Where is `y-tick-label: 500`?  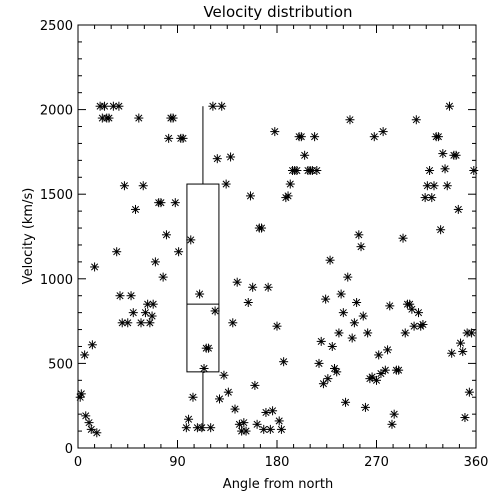
y-tick-label: 500 is located at coordinates (60, 364).